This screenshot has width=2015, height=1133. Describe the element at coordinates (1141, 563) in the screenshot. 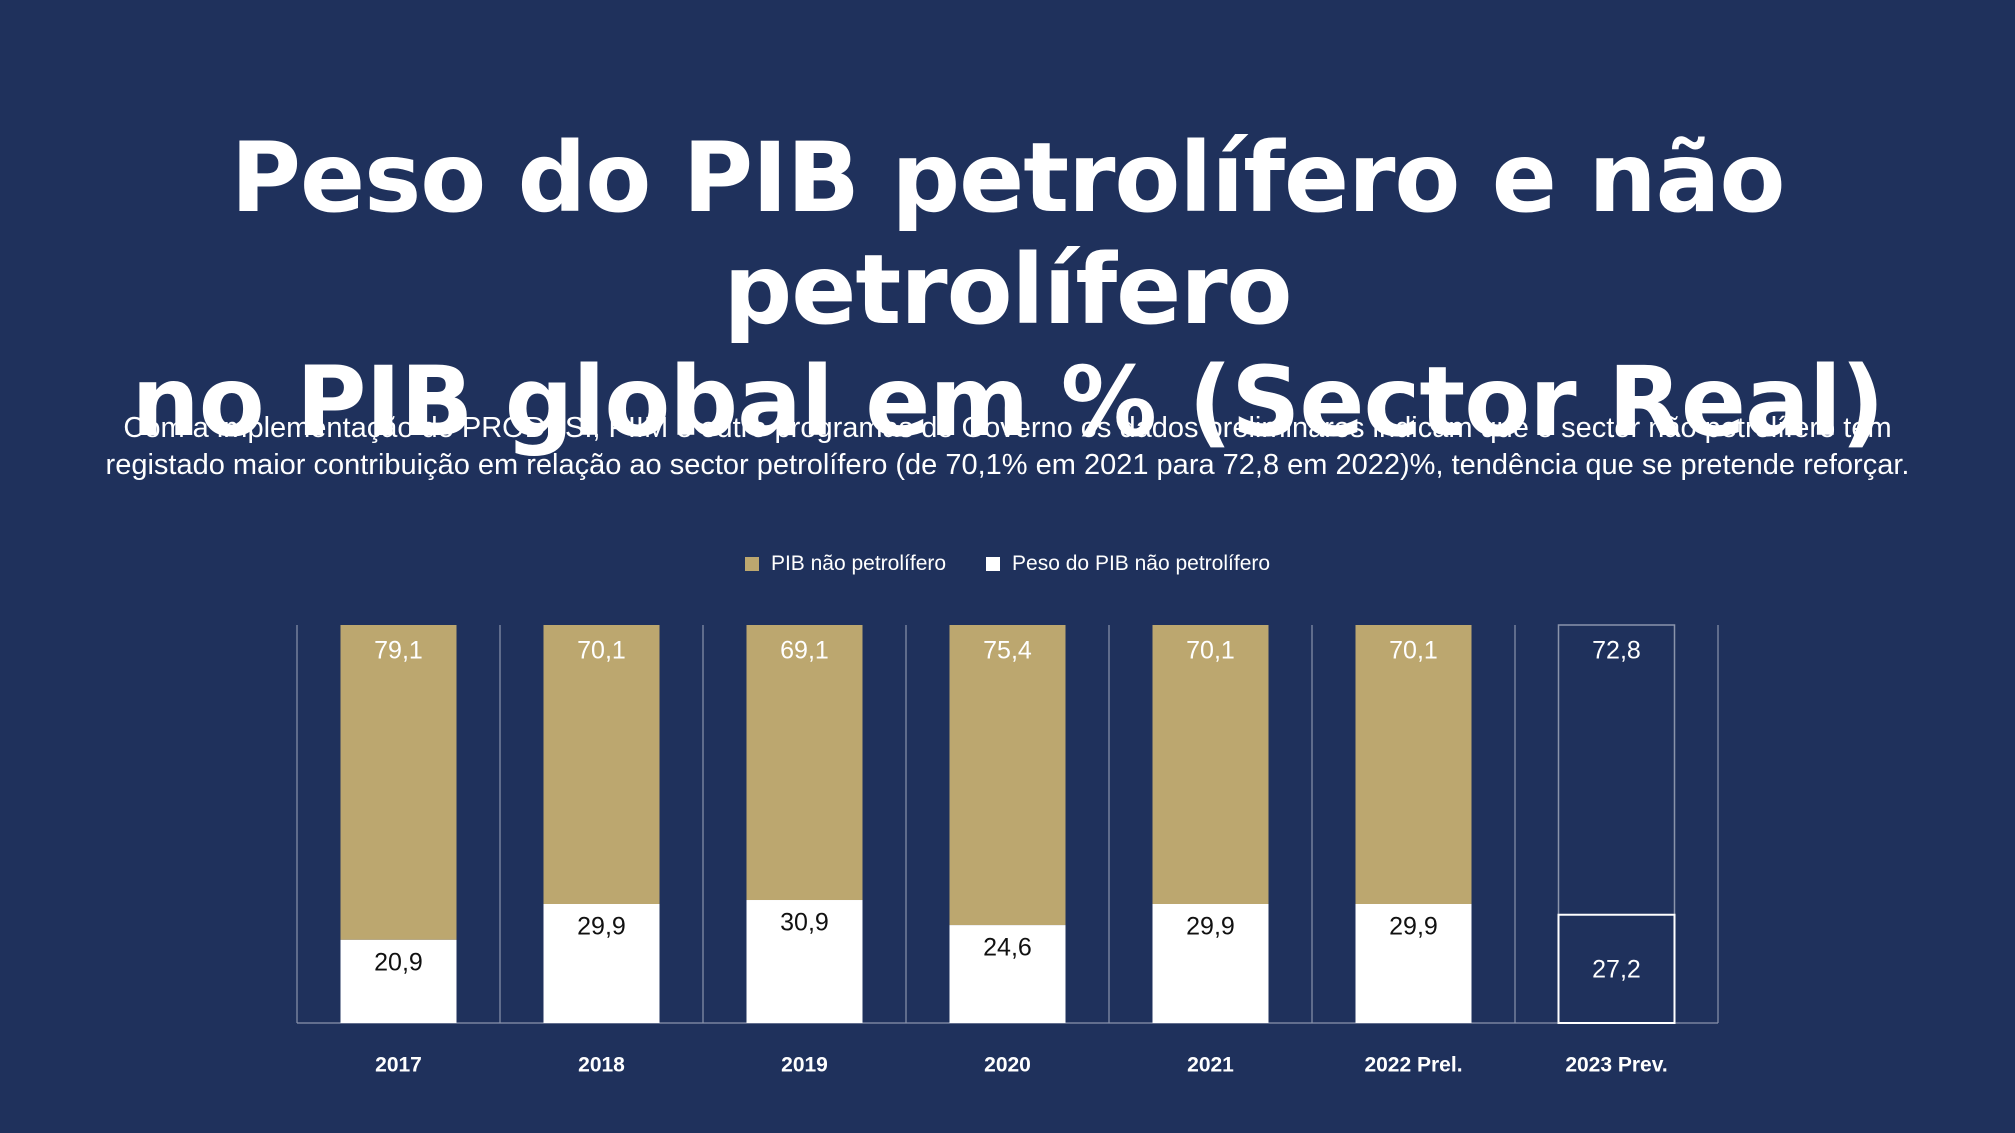

I see `legend-label: Peso do PIB não petrolífero` at that location.